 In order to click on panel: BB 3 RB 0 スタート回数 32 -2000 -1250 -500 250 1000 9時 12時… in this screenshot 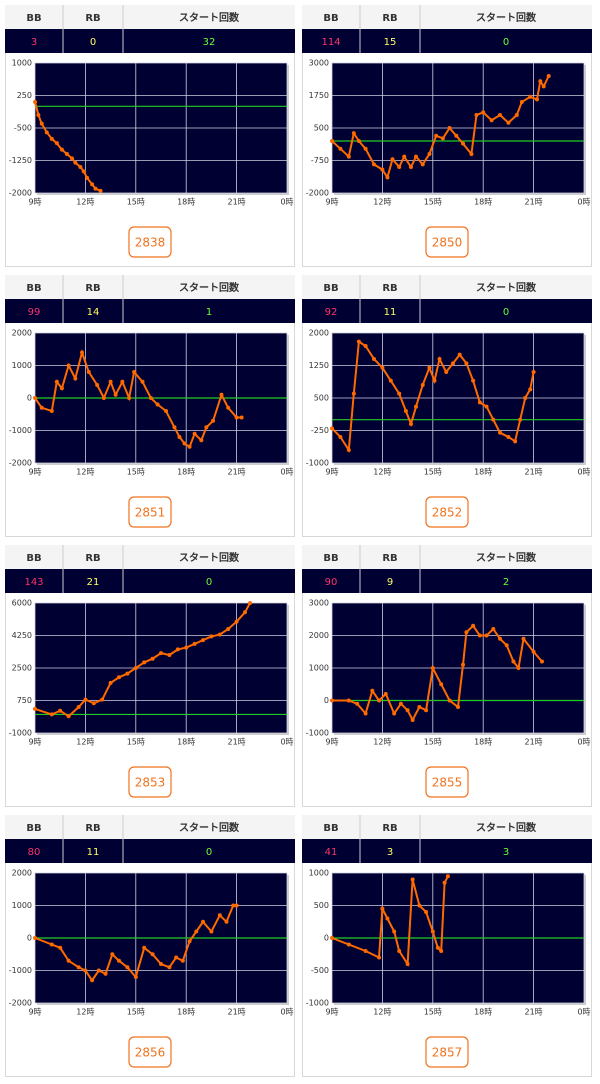, I will do `click(150, 136)`.